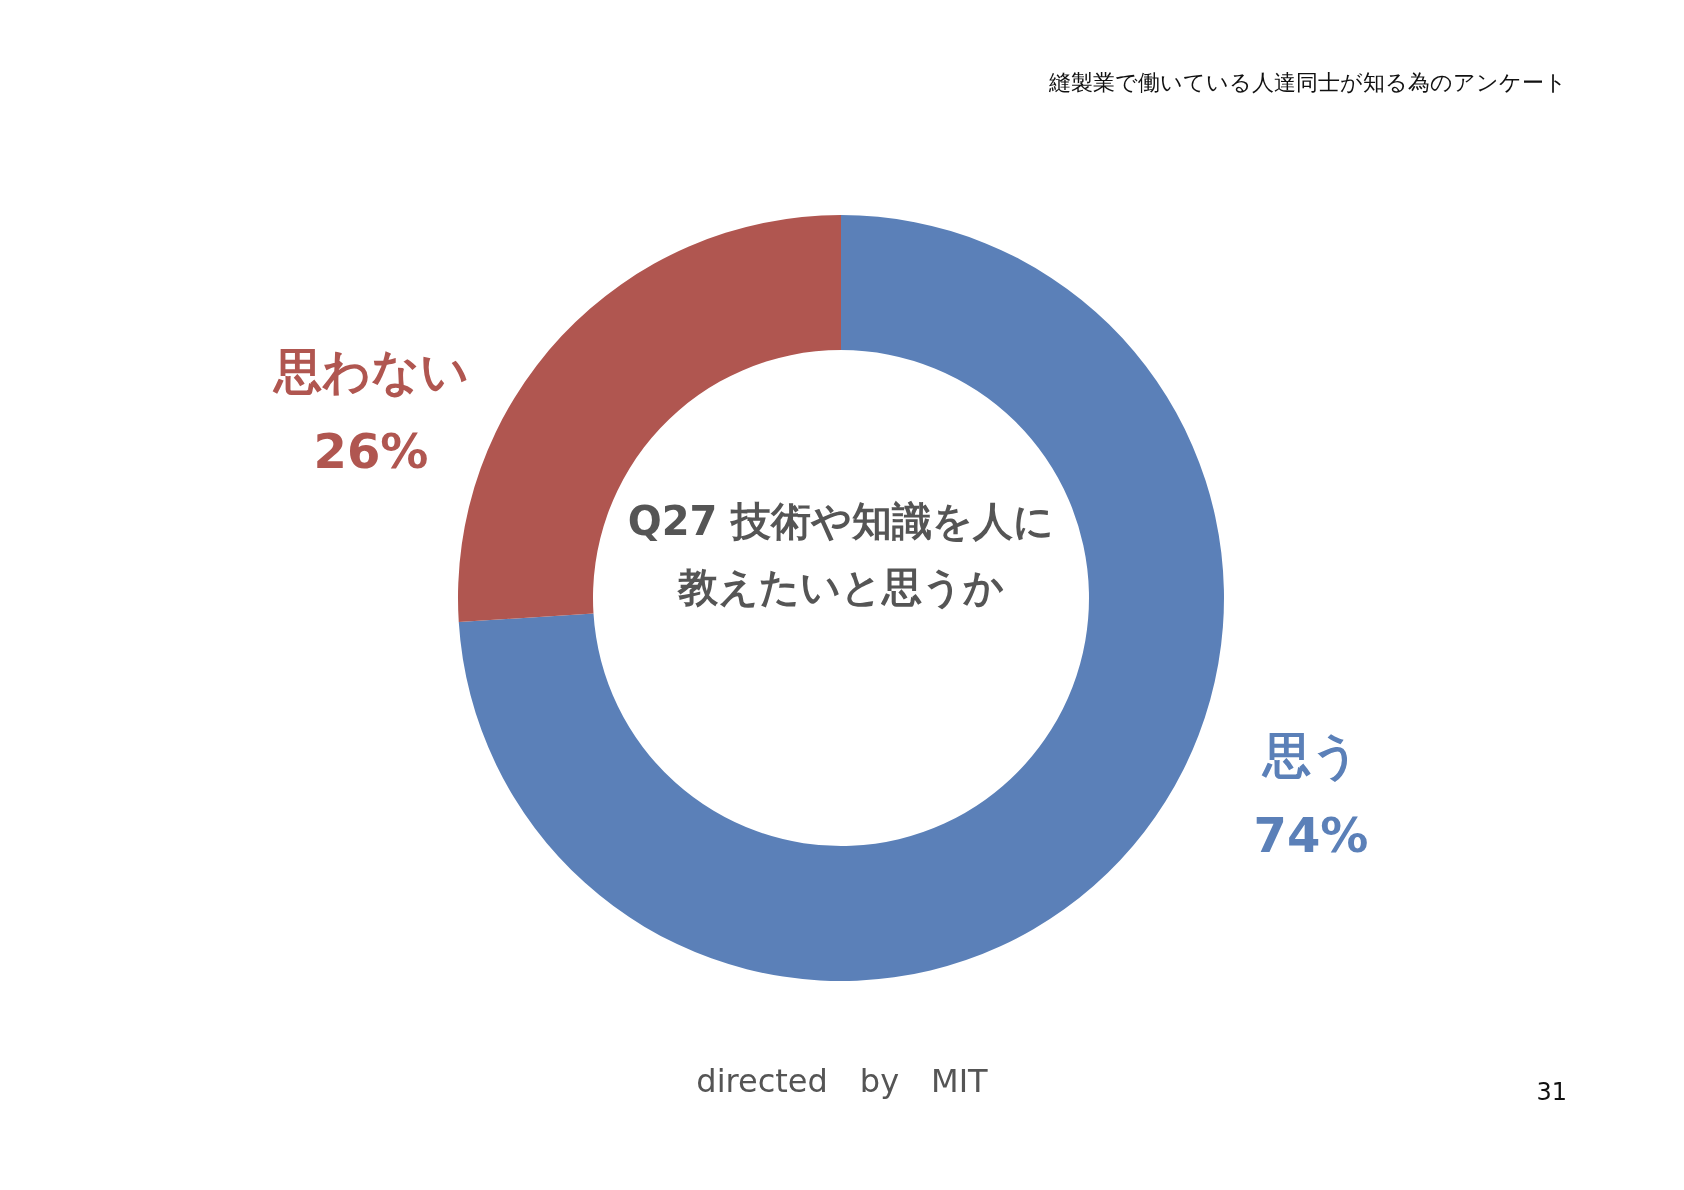  I want to click on text: Q27 技術や知識を人に教えたいと思うか, so click(841, 554).